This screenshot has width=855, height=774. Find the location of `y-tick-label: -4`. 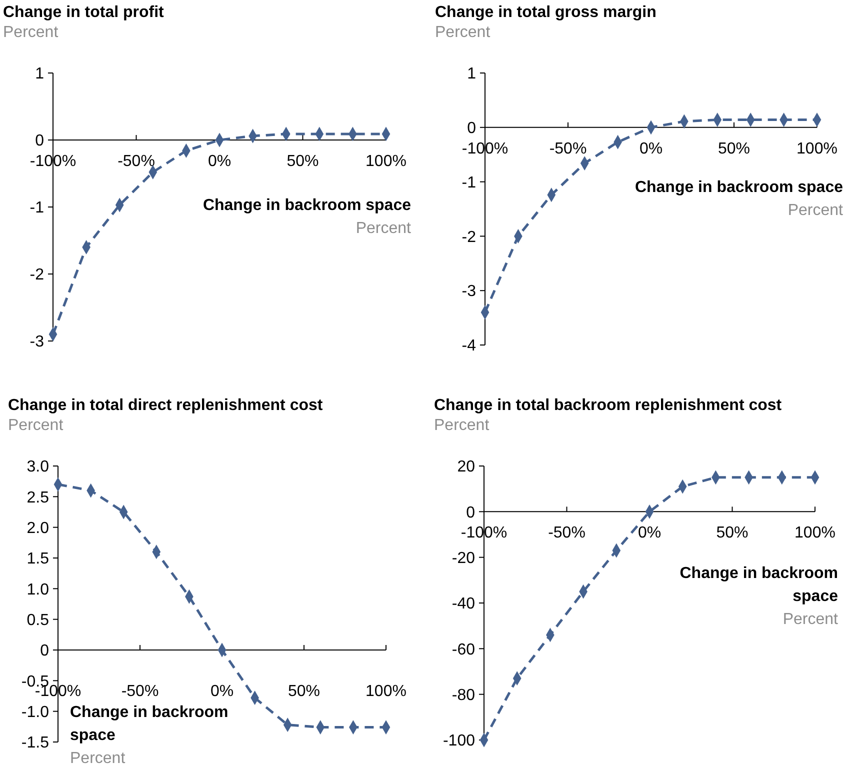

y-tick-label: -4 is located at coordinates (469, 346).